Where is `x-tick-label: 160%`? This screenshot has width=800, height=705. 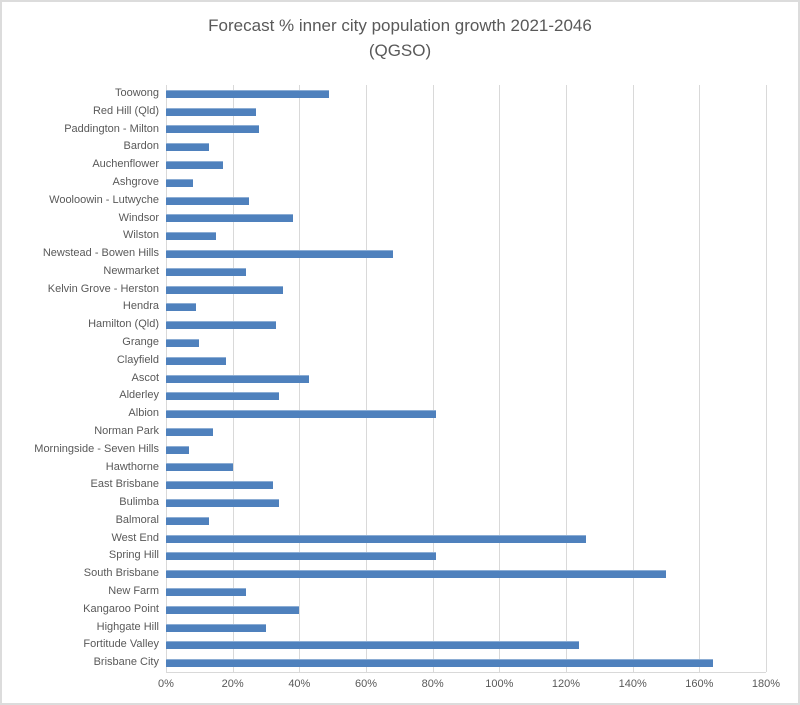 x-tick-label: 160% is located at coordinates (699, 684).